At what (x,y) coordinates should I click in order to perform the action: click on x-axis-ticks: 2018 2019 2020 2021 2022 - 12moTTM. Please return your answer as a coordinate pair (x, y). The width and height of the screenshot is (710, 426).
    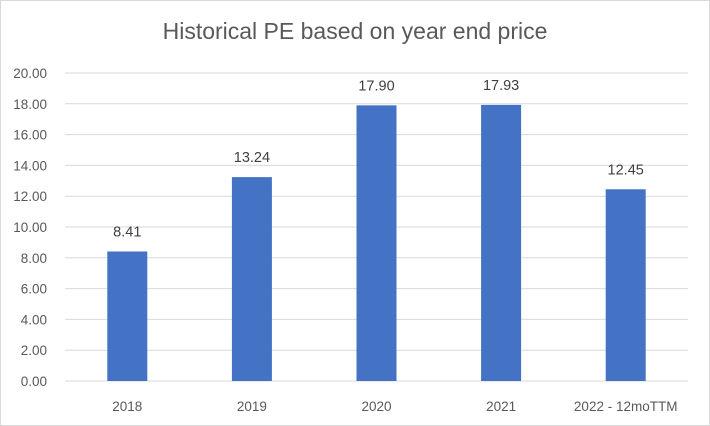
    Looking at the image, I should click on (394, 406).